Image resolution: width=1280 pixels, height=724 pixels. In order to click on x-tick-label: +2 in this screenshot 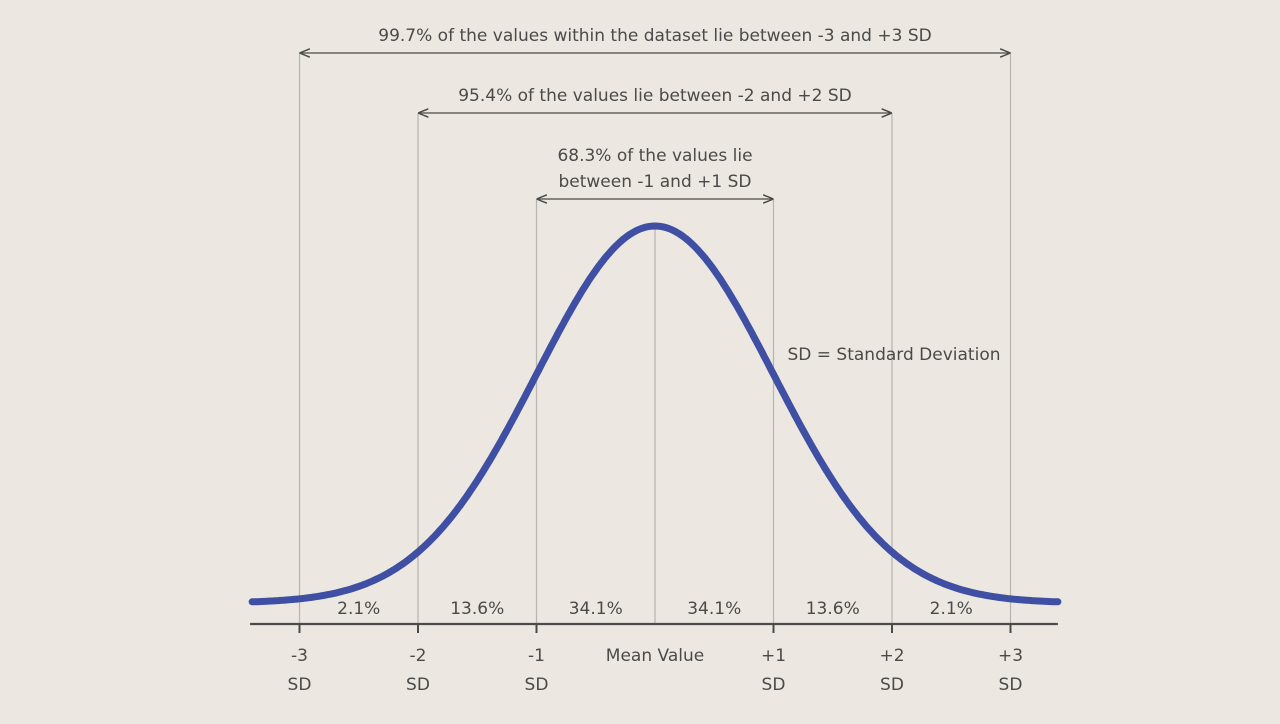, I will do `click(891, 656)`.